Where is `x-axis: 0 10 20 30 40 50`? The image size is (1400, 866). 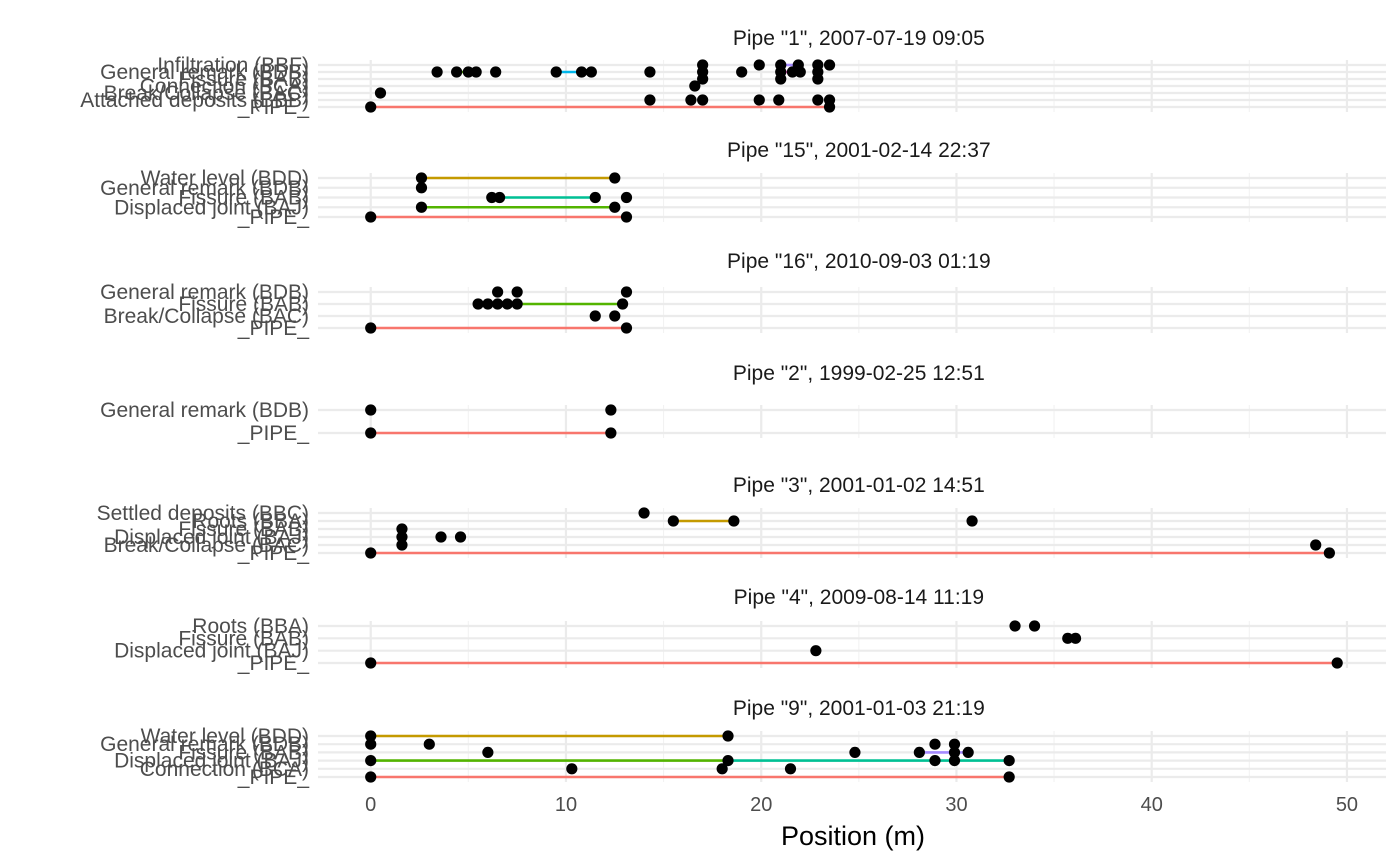 x-axis: 0 10 20 30 40 50 is located at coordinates (861, 805).